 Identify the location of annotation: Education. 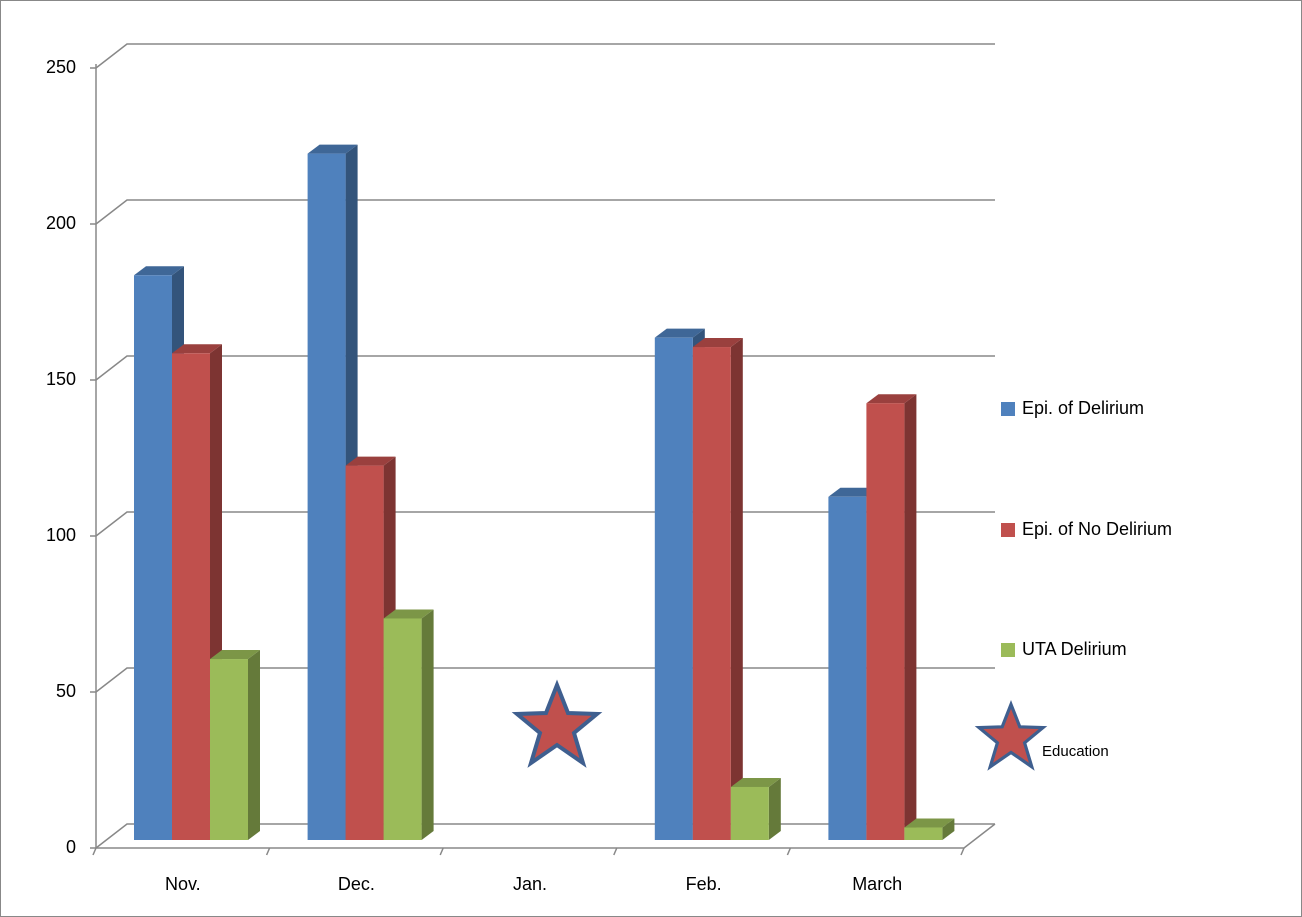
(1075, 751).